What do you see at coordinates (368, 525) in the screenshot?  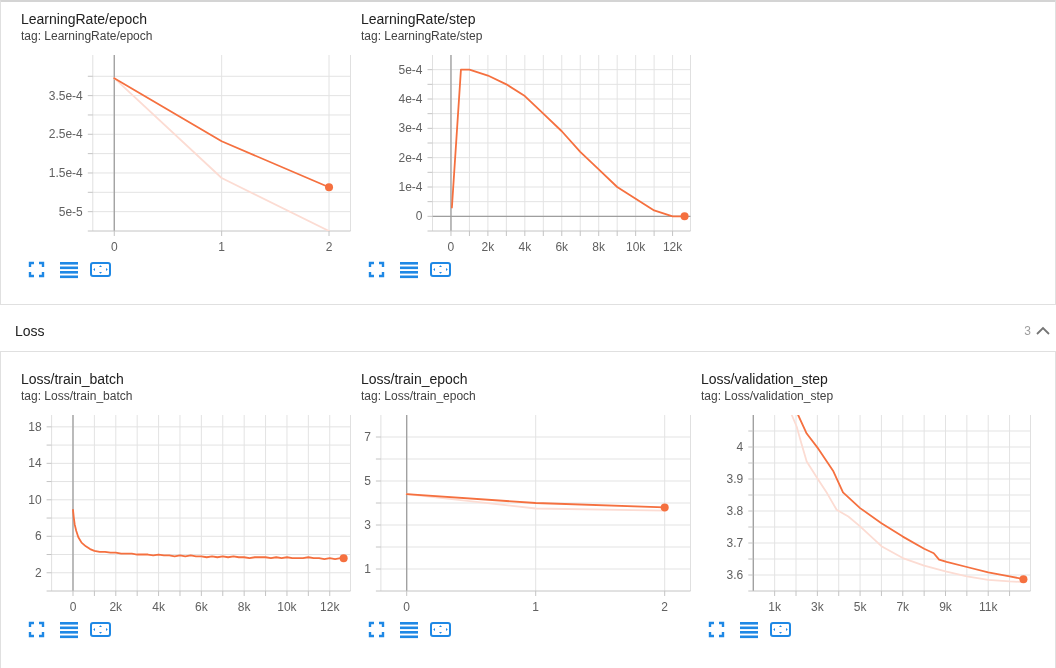 I see `y-tick-label: 3` at bounding box center [368, 525].